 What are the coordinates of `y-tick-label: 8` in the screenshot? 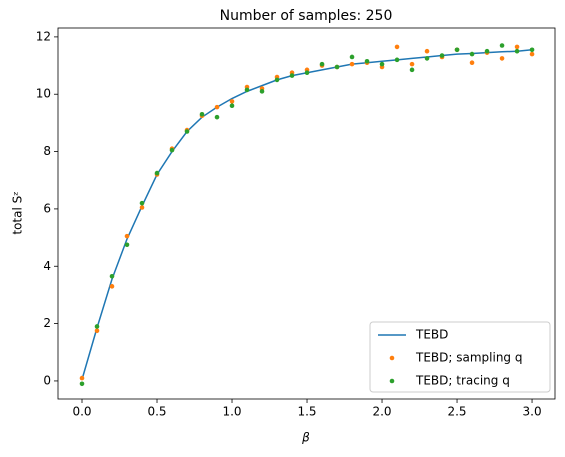 It's located at (47, 151).